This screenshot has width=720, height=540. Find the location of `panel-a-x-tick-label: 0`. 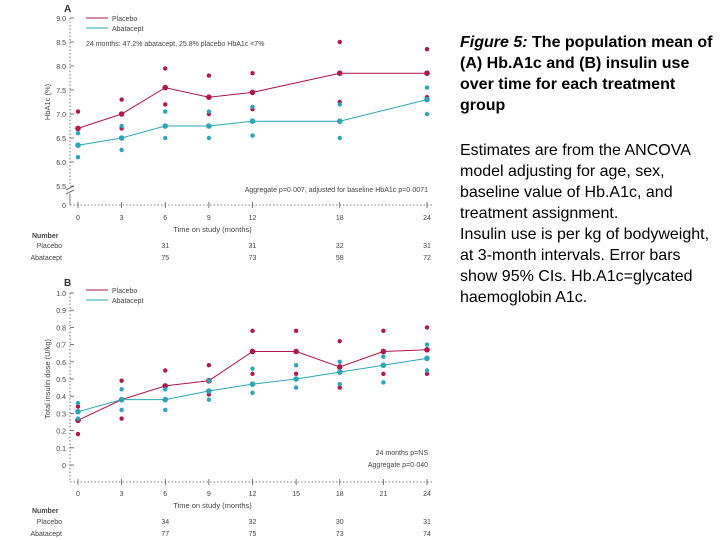

panel-a-x-tick-label: 0 is located at coordinates (78, 218).